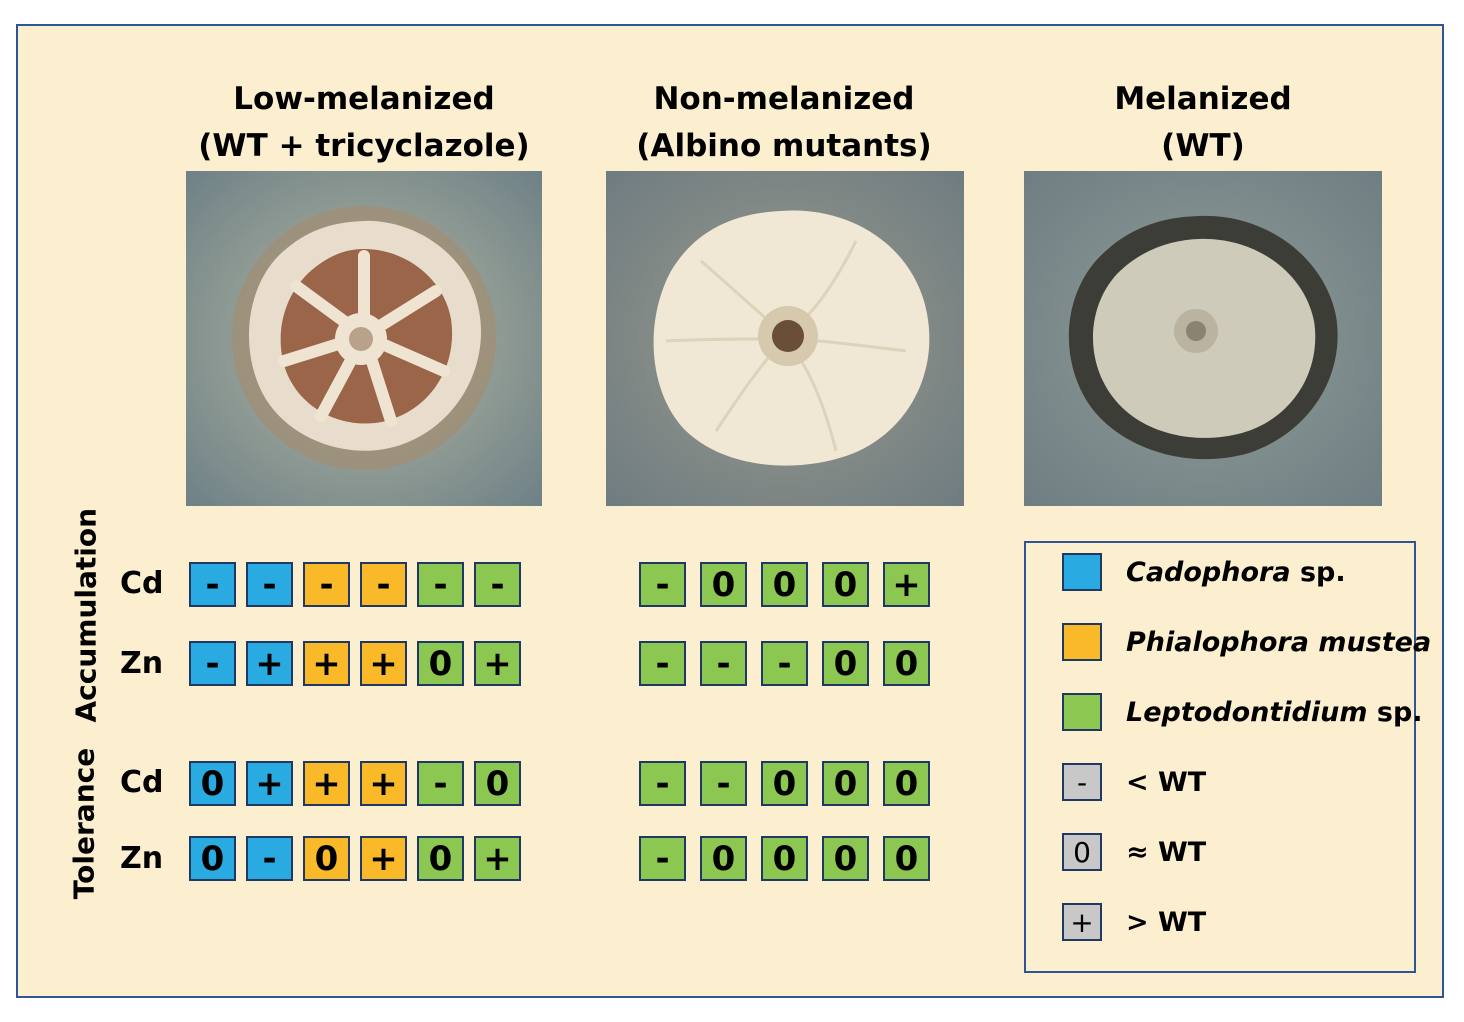 This screenshot has width=1464, height=1022. What do you see at coordinates (355, 663) in the screenshot?
I see `cells-low-accumulation-zn: - + + +0 +` at bounding box center [355, 663].